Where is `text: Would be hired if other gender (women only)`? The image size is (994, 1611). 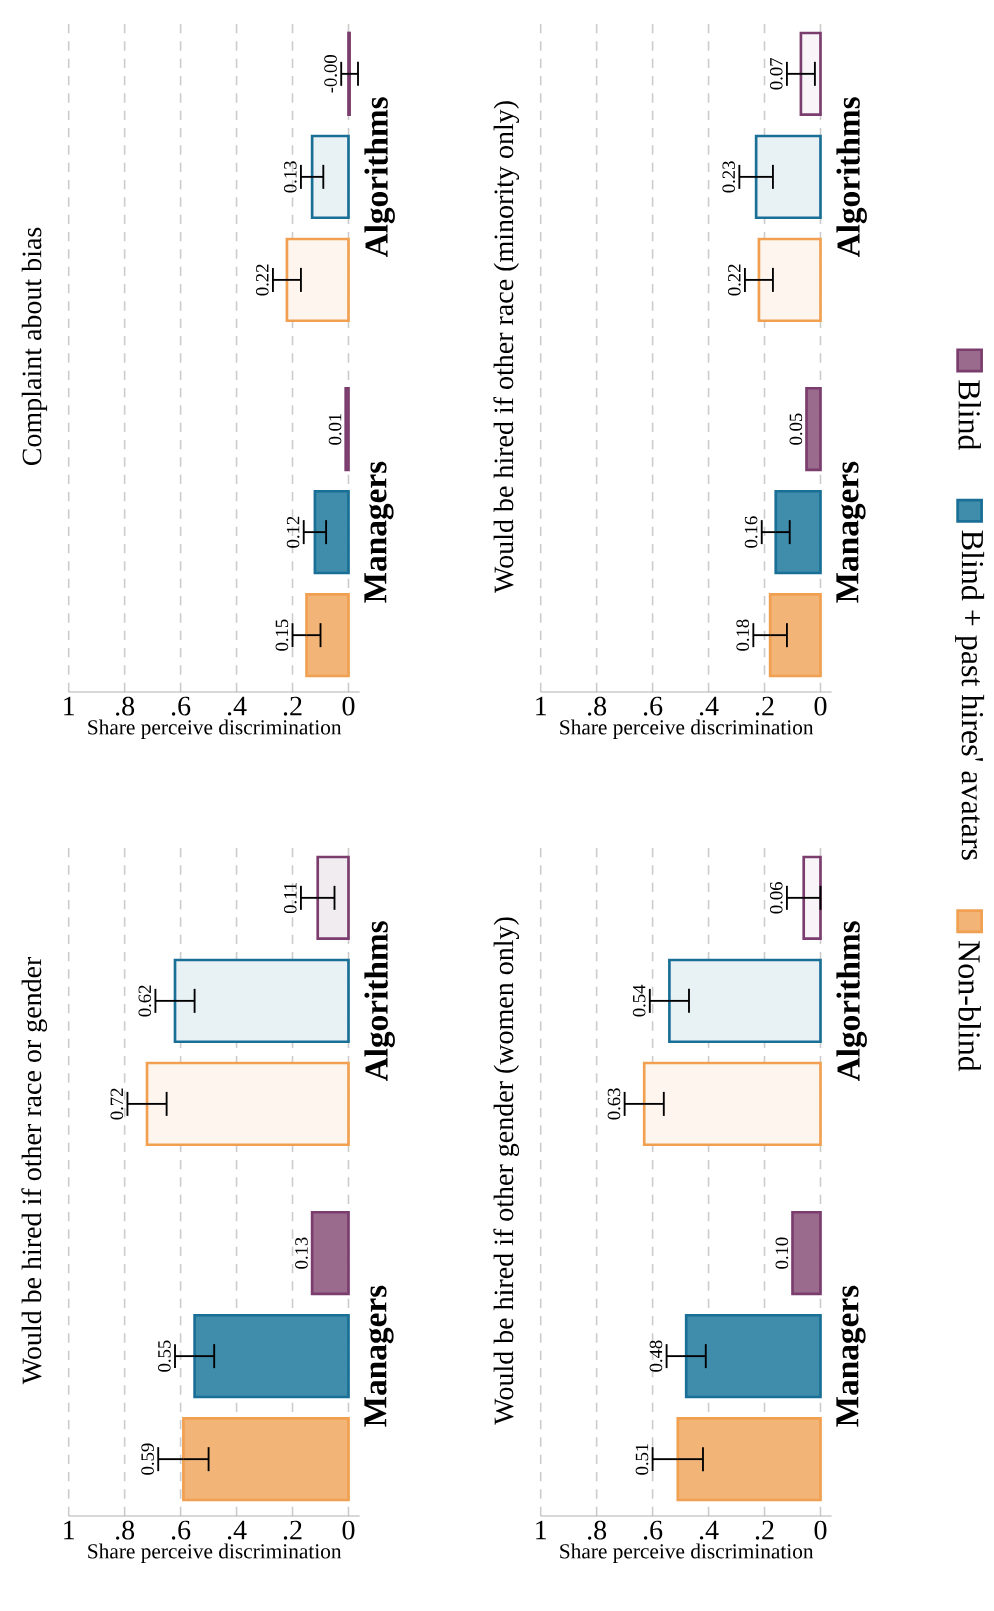
text: Would be hired if other gender (women only) is located at coordinates (506, 1171).